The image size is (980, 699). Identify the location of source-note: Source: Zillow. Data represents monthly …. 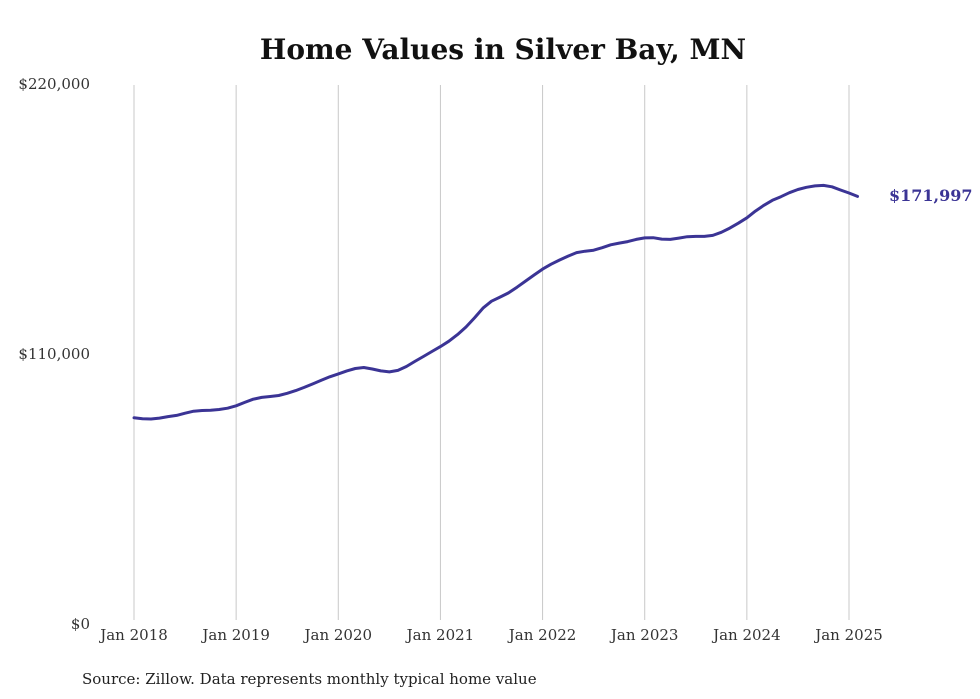
(309, 679).